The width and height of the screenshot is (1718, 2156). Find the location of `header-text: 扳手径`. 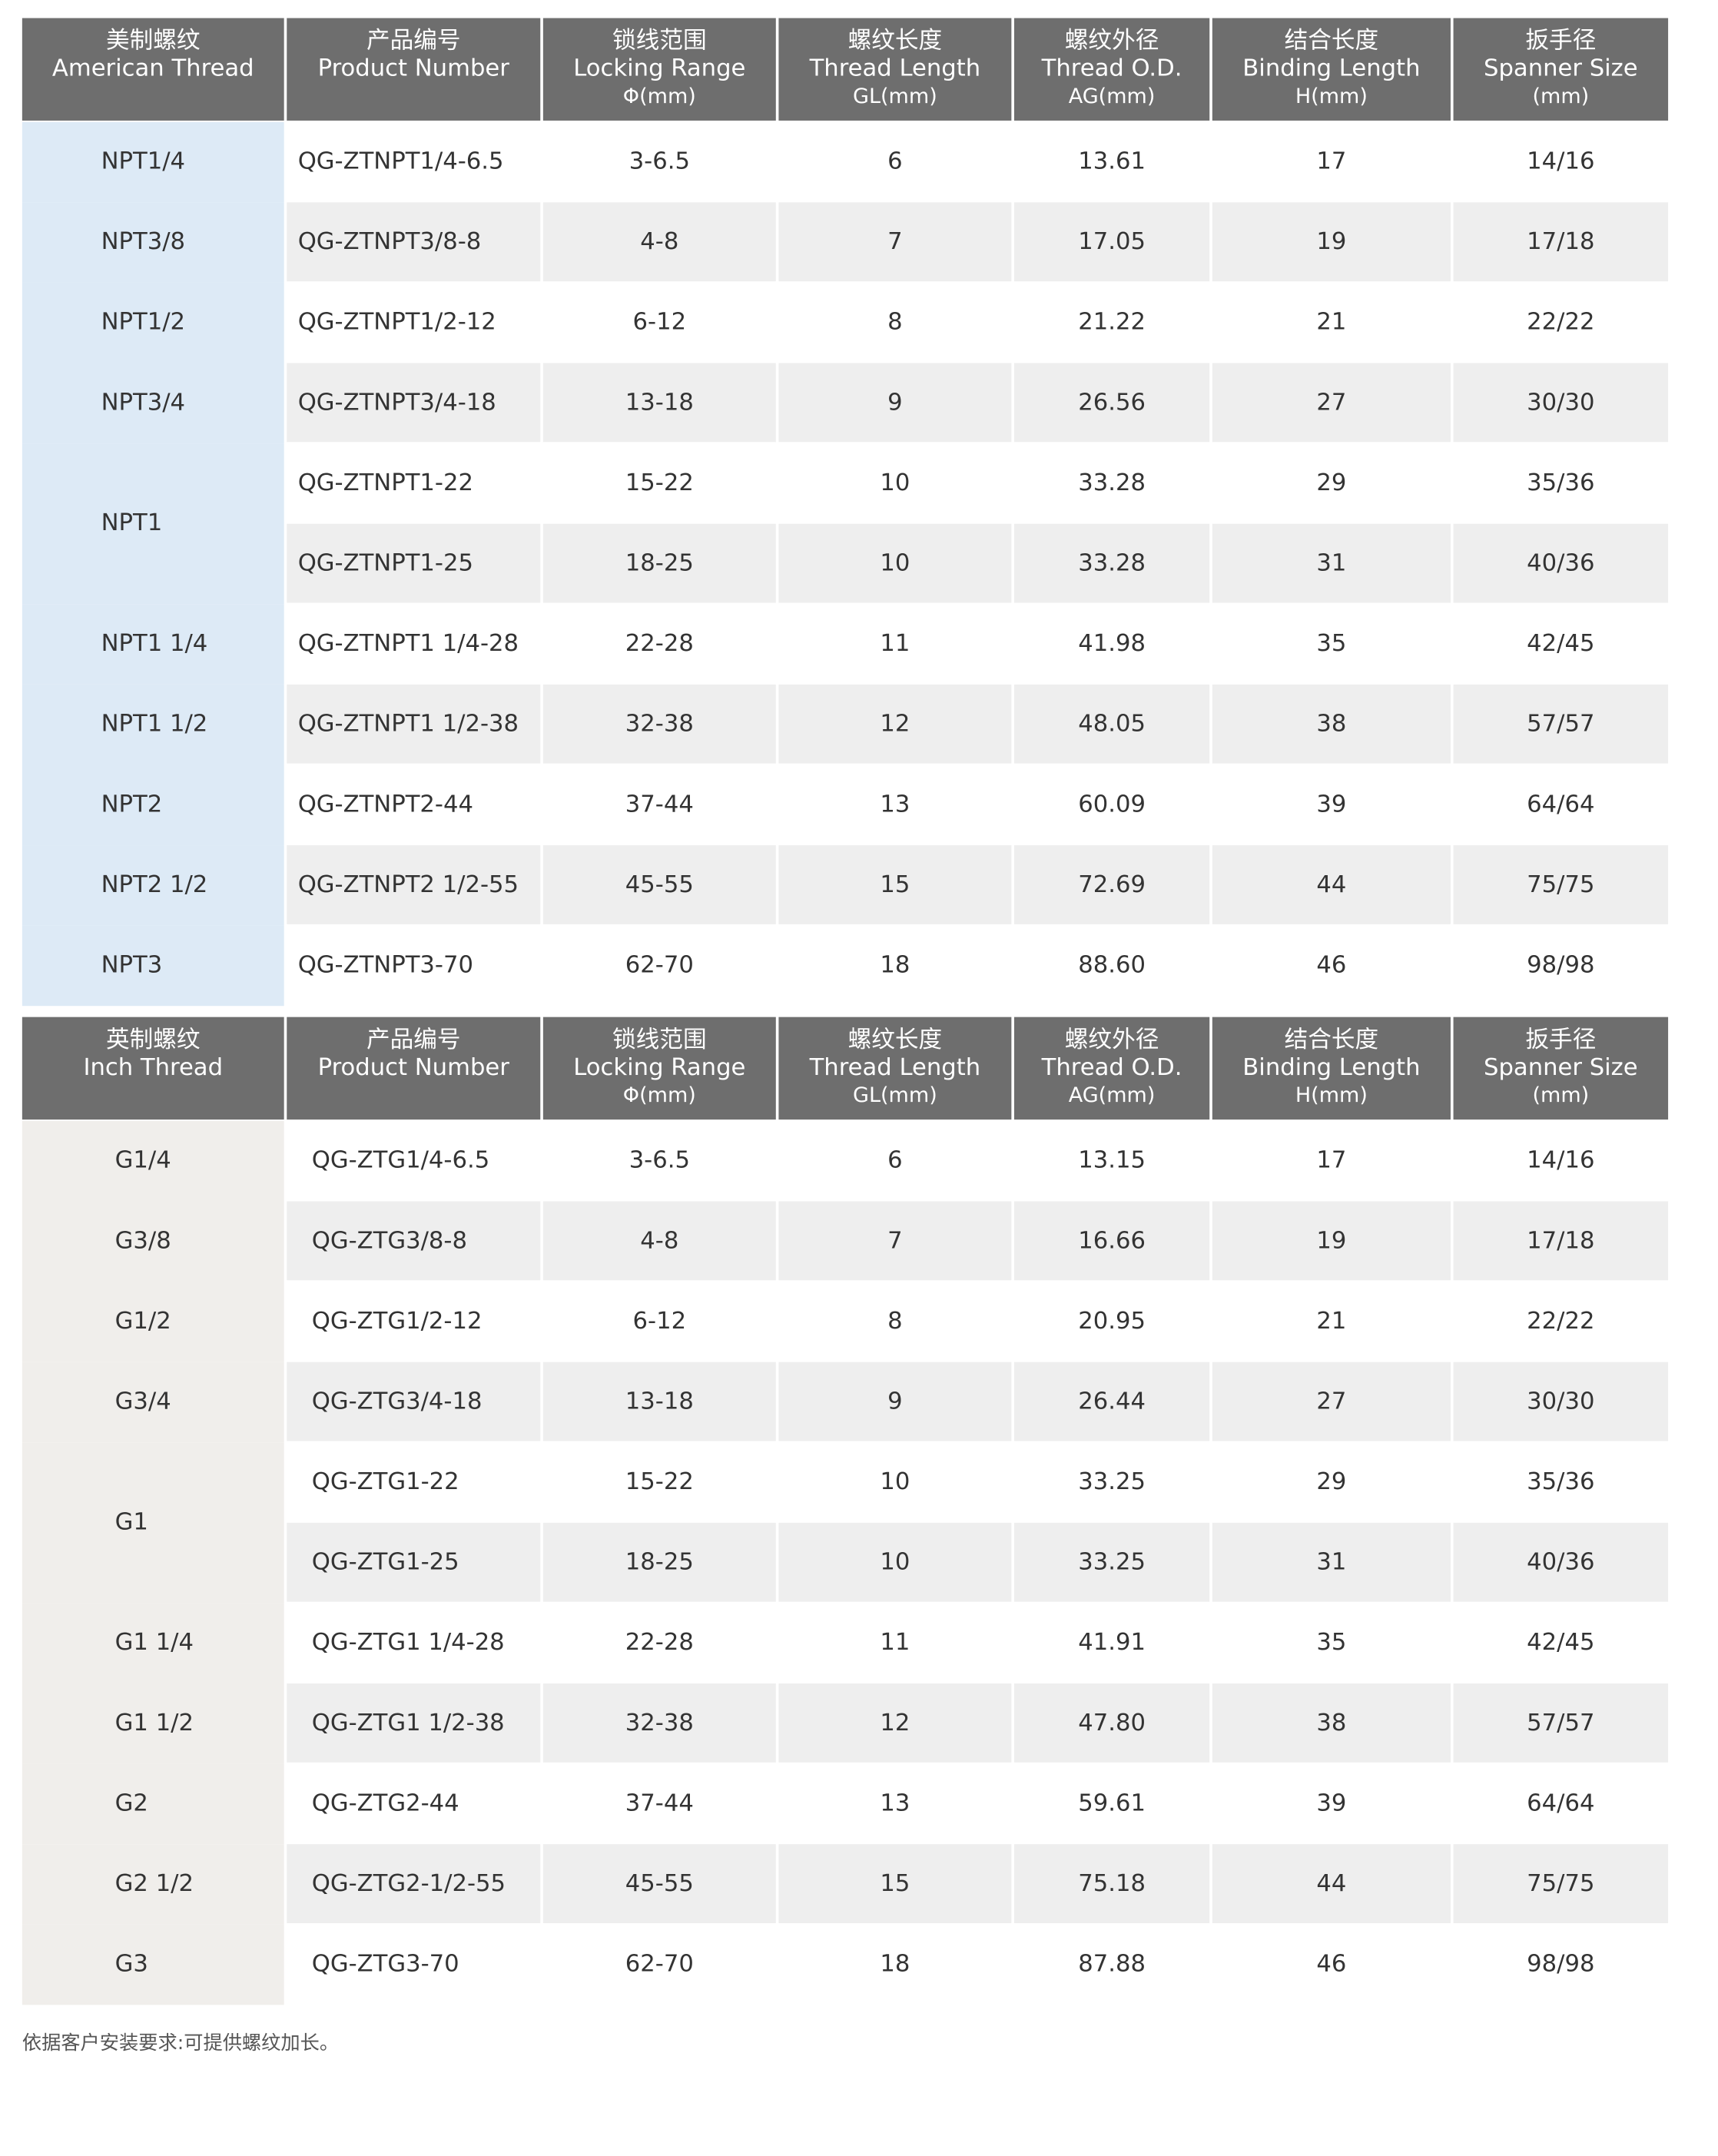

header-text: 扳手径 is located at coordinates (1560, 1040).